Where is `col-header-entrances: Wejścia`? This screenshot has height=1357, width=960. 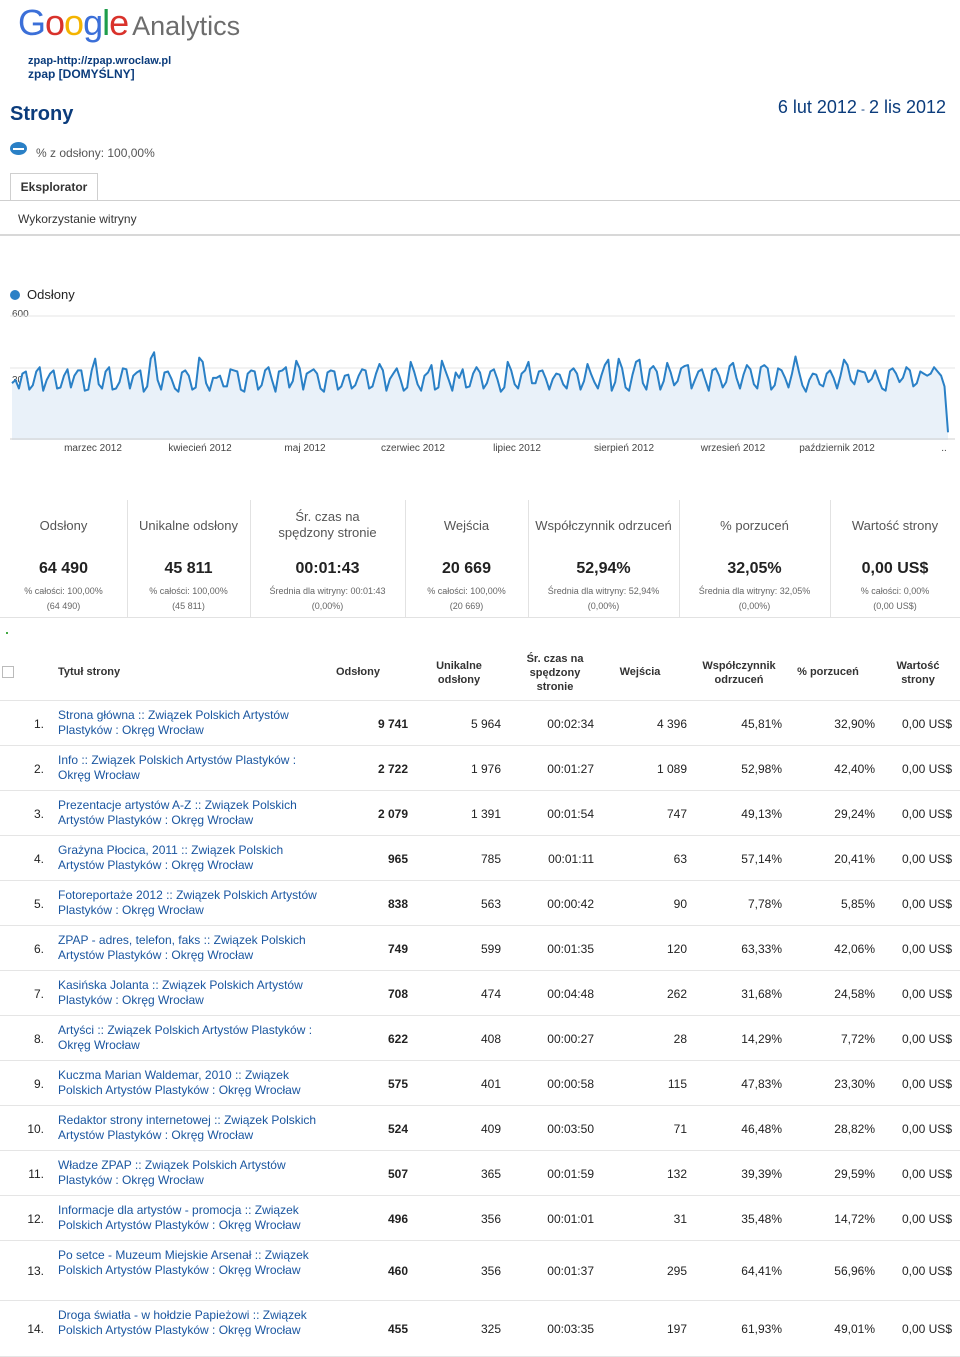 col-header-entrances: Wejścia is located at coordinates (640, 672).